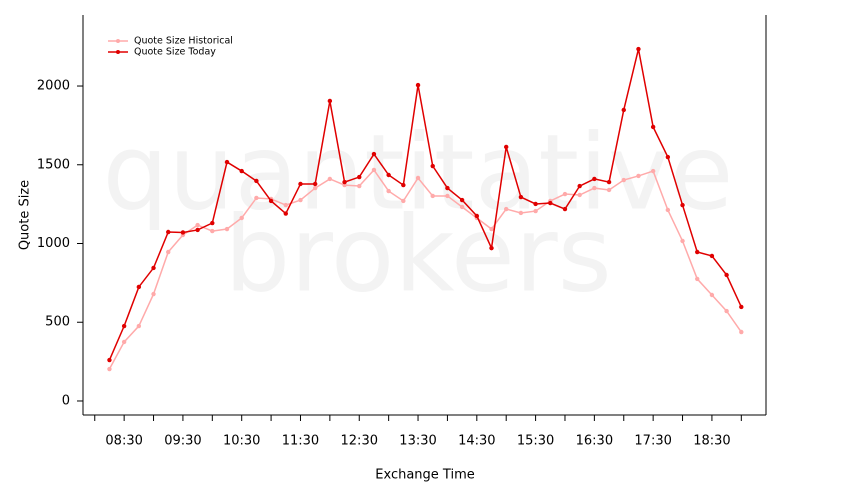 This screenshot has width=850, height=500. I want to click on legend-label: Quote Size Historical, so click(183, 41).